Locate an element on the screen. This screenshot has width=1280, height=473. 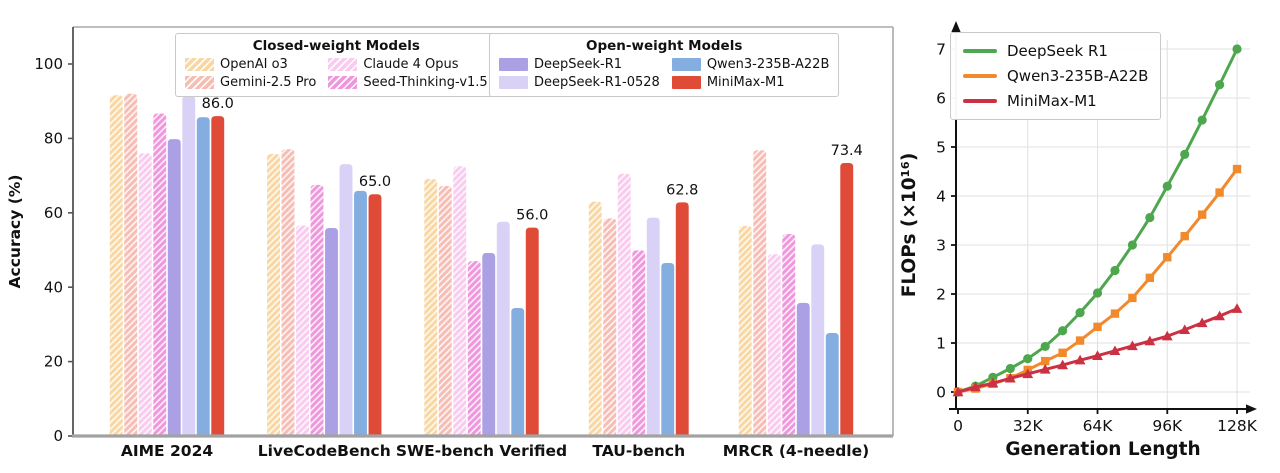
y-tick-label: 1 is located at coordinates (941, 343).